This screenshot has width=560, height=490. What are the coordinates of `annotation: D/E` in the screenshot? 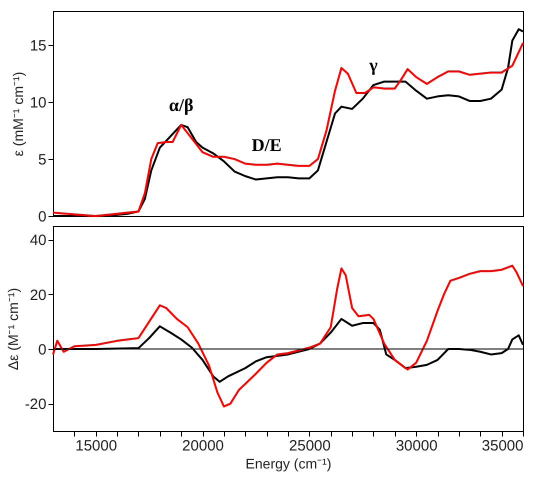 It's located at (267, 144).